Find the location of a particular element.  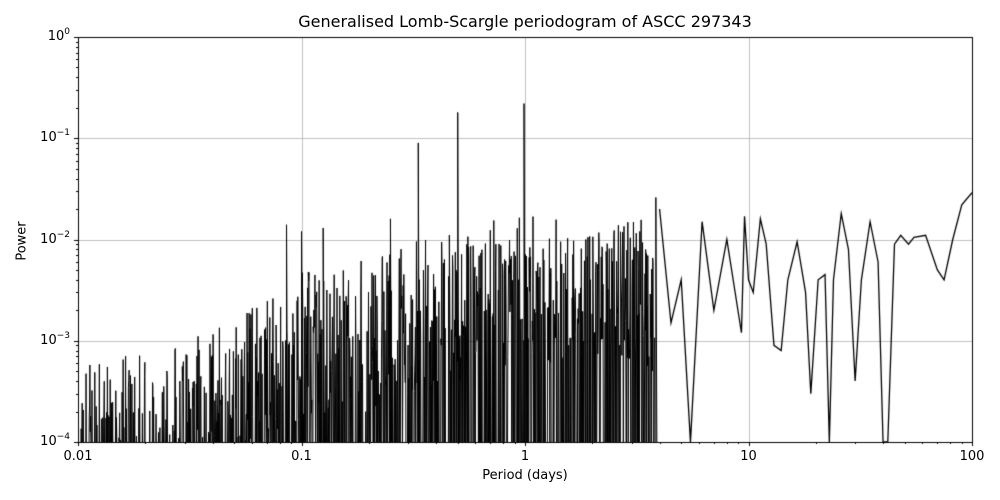

x-tick-label: 10 is located at coordinates (748, 456).